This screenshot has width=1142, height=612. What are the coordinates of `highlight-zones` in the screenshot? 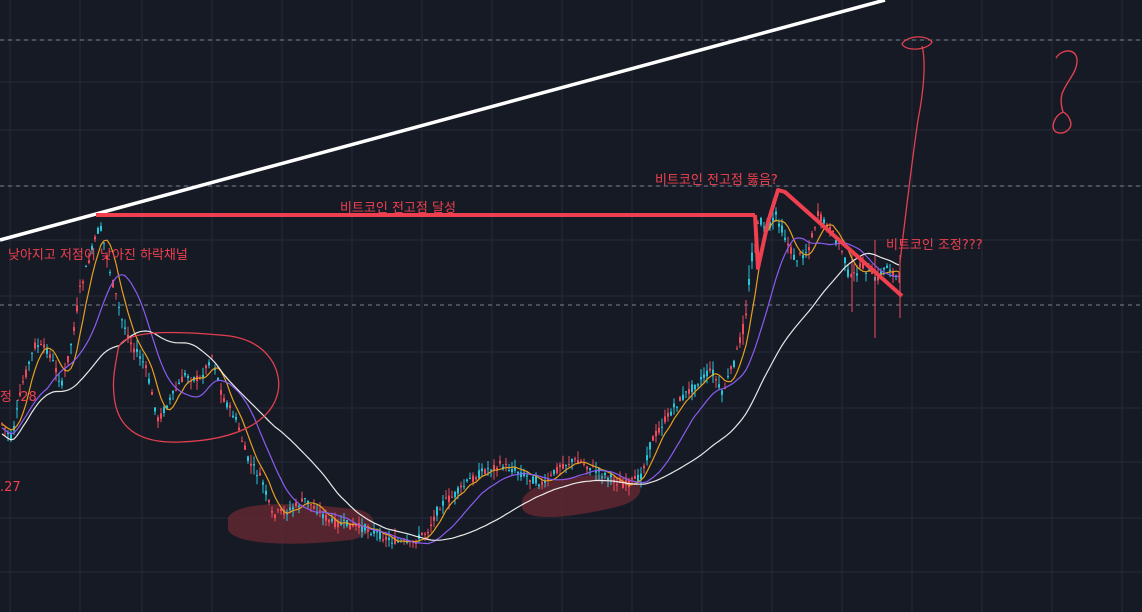 It's located at (434, 509).